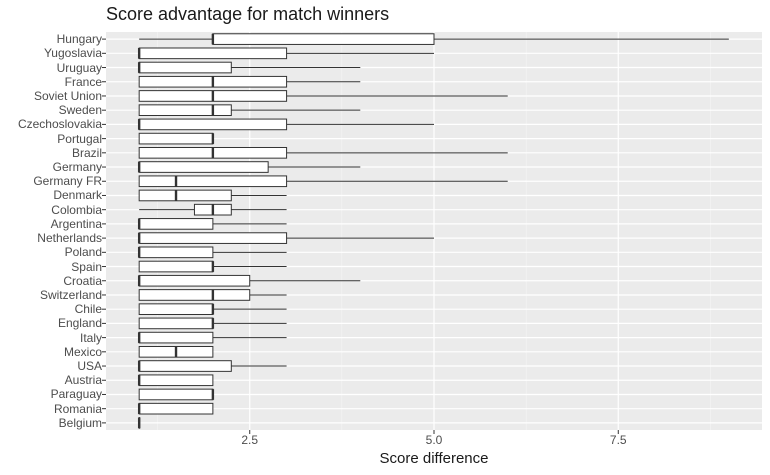 The width and height of the screenshot is (770, 475). I want to click on box-denmark, so click(212, 195).